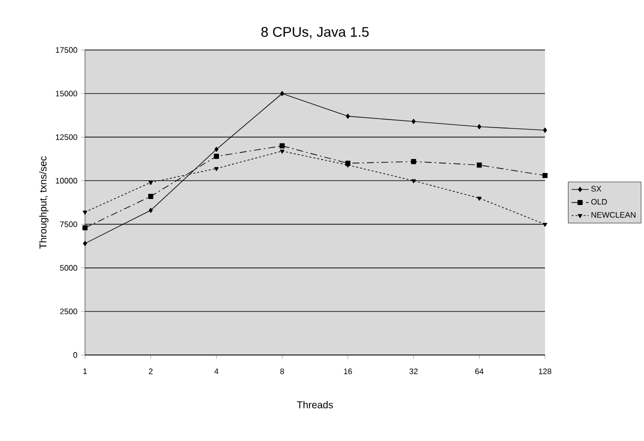 This screenshot has height=441, width=644. I want to click on y-axis-title: Throughput, txns/sec, so click(43, 202).